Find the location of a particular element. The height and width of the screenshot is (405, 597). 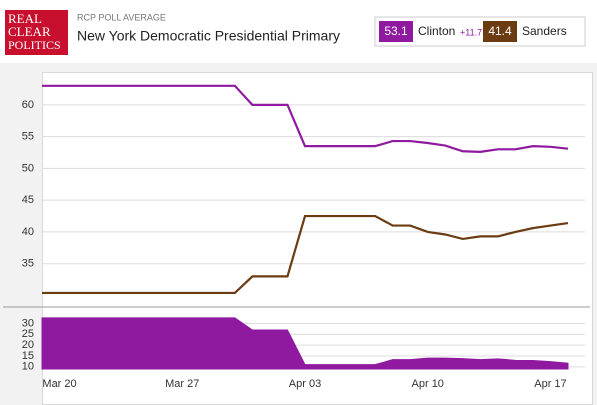

legend-value: 53.1 is located at coordinates (396, 31).